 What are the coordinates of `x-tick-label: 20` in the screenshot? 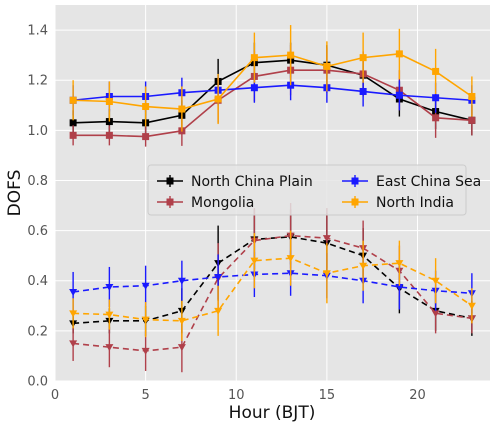 It's located at (417, 395).